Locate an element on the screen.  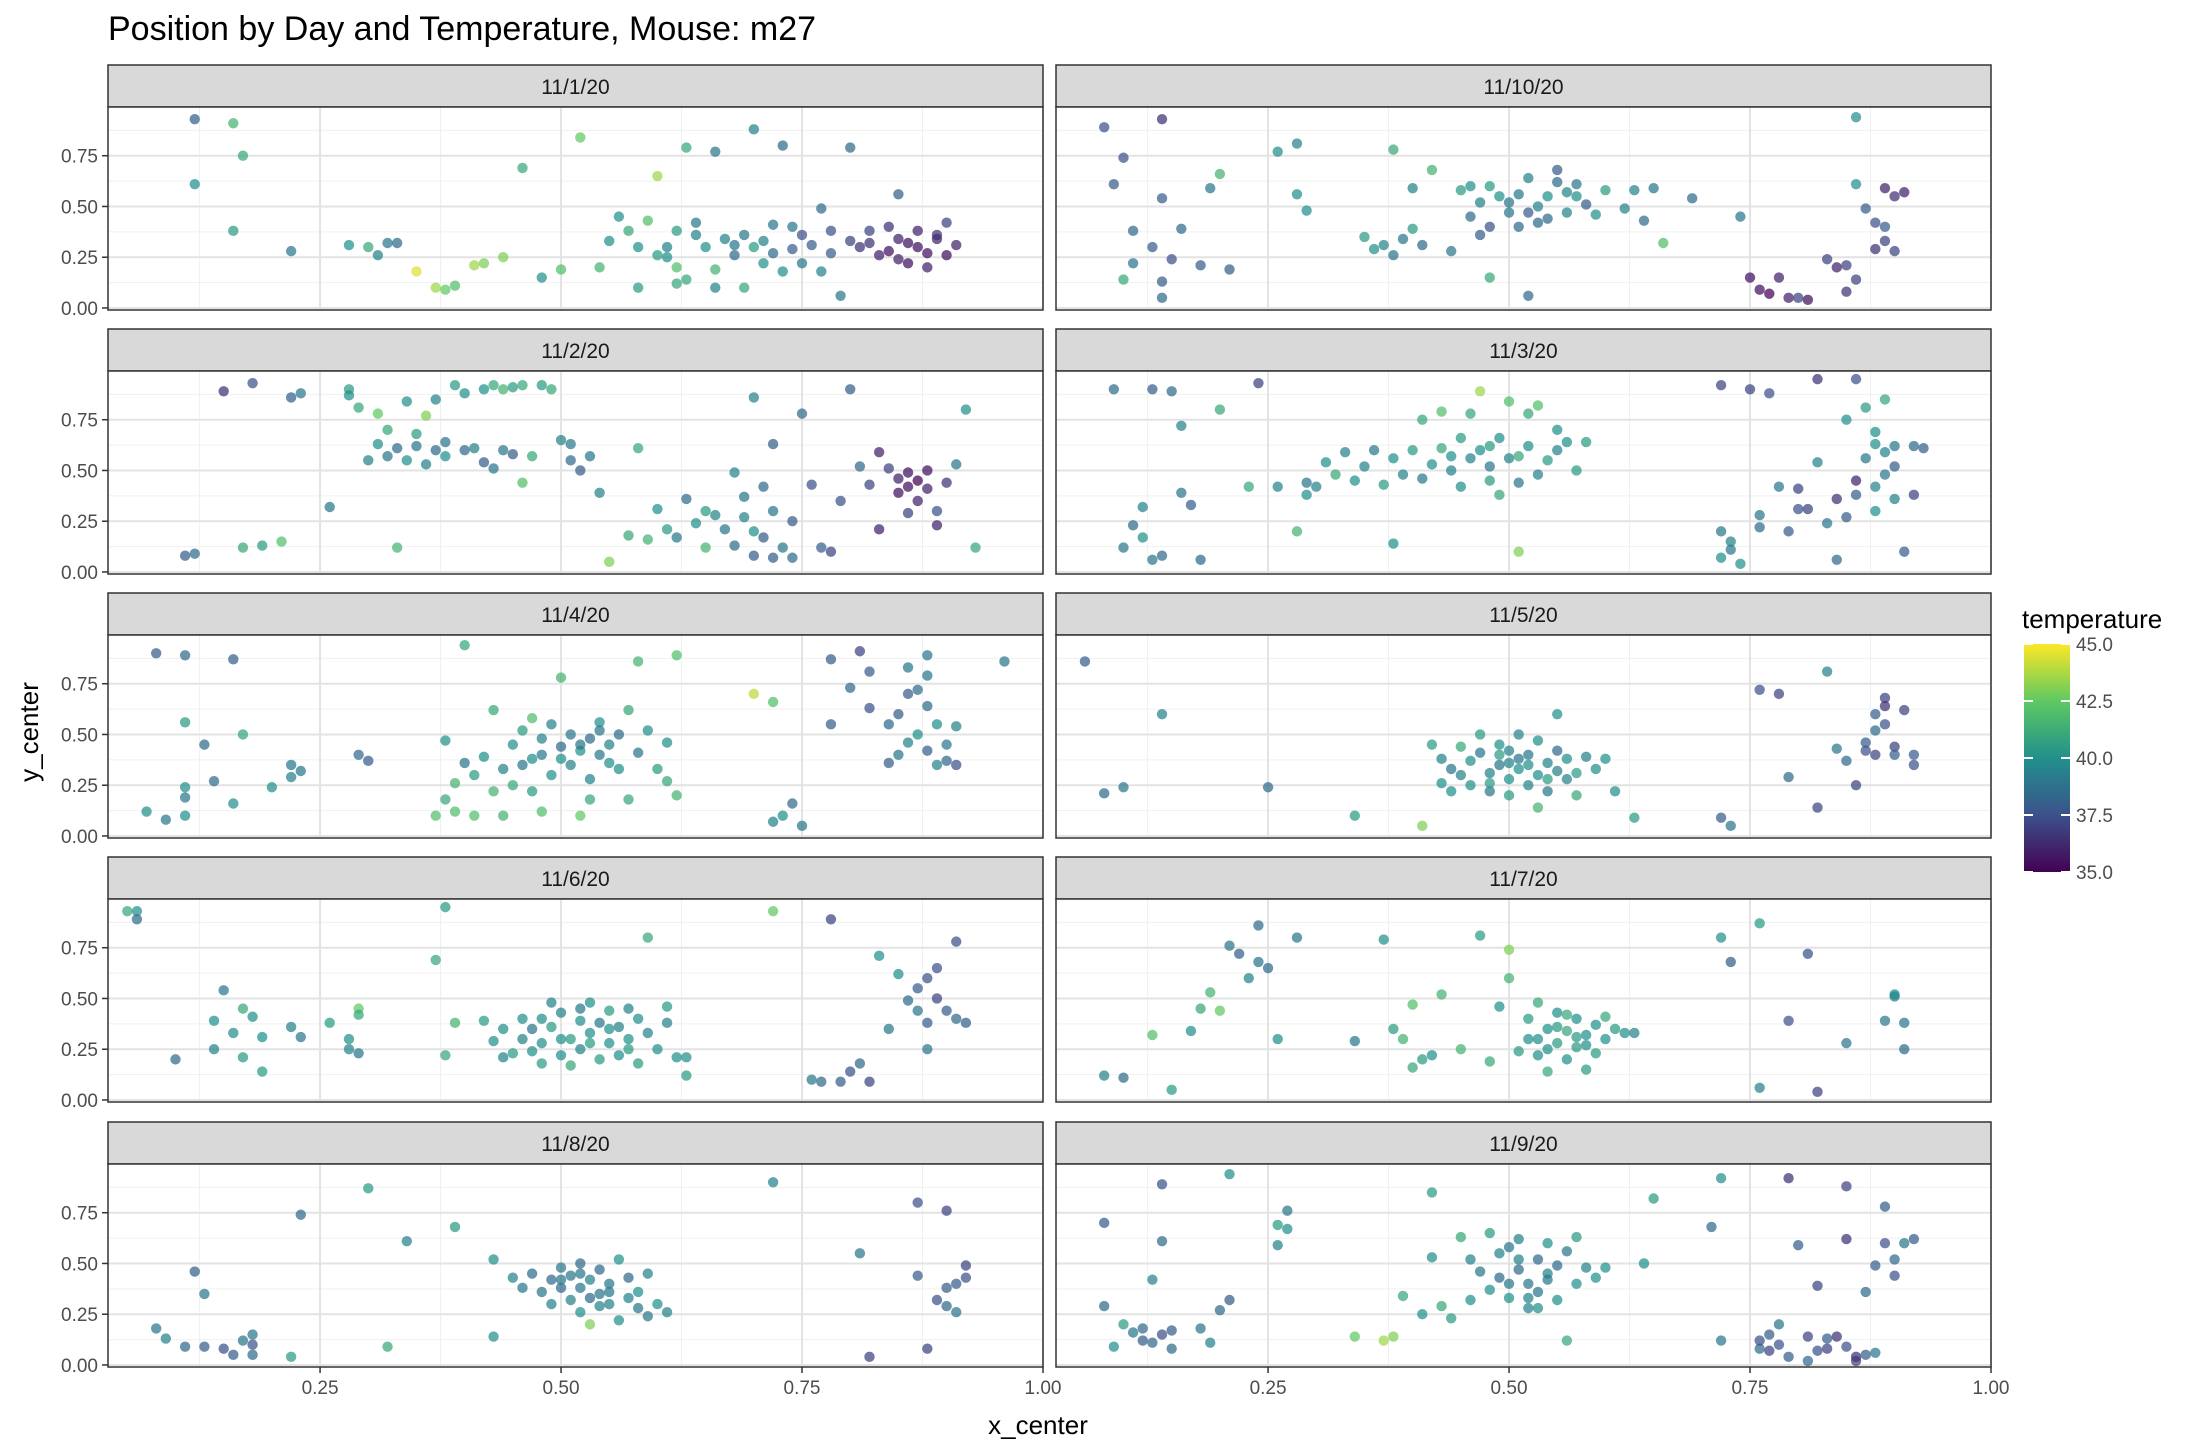
legend-tick-label: 45.0 is located at coordinates (2094, 645).